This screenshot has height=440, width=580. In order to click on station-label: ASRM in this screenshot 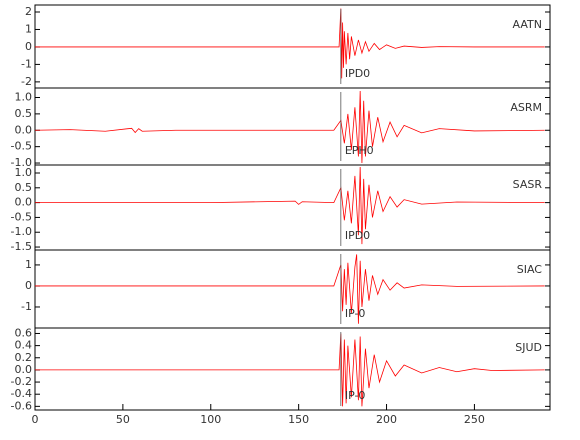, I will do `click(526, 107)`.